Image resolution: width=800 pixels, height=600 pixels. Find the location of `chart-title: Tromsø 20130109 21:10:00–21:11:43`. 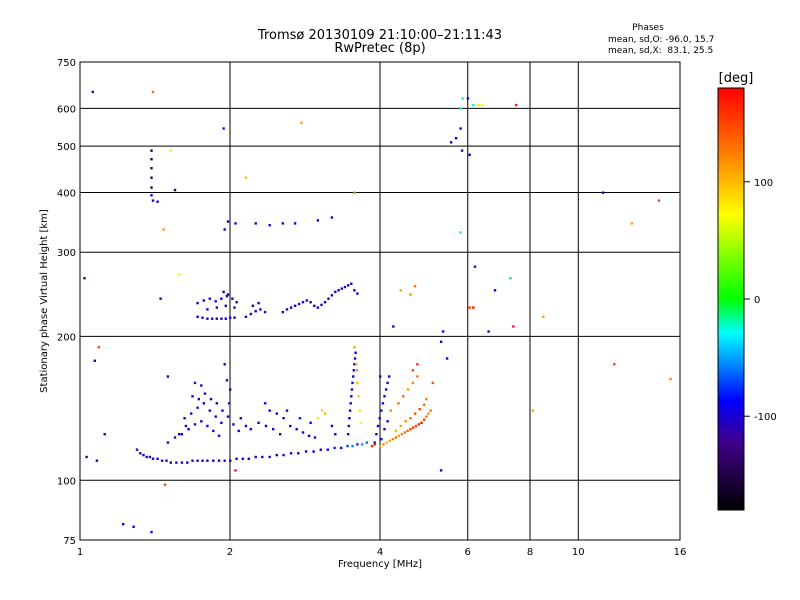

chart-title: Tromsø 20130109 21:10:00–21:11:43 is located at coordinates (379, 35).